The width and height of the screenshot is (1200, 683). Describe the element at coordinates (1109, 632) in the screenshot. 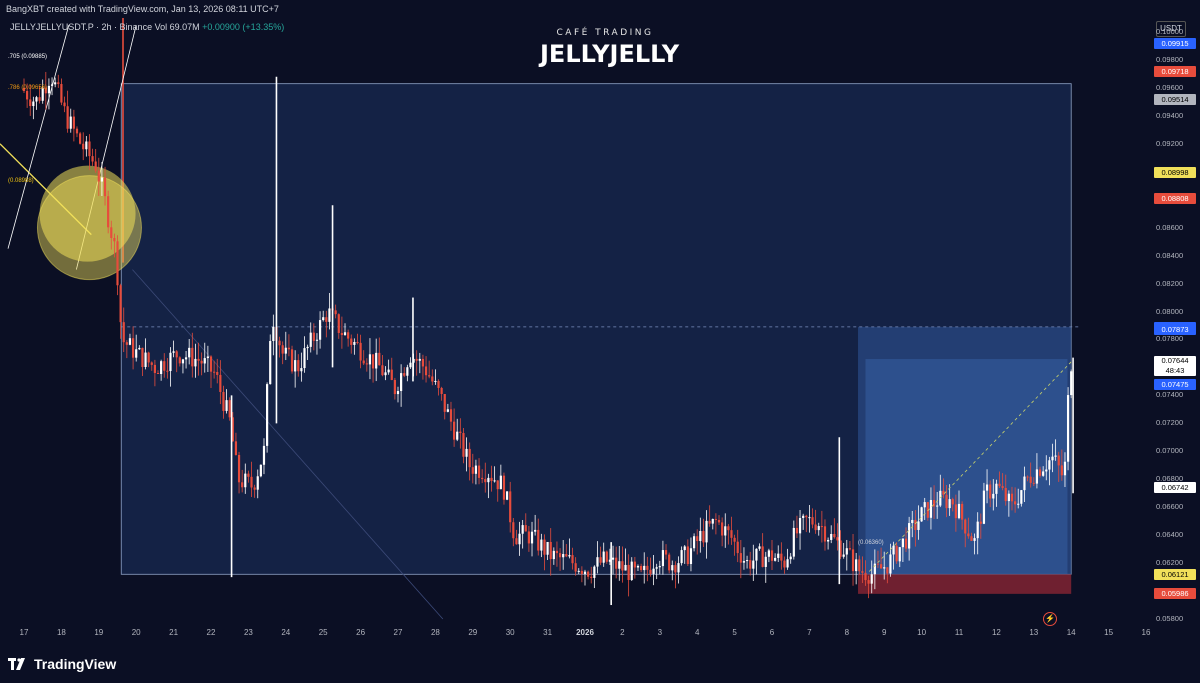

I see `time-tick-label: 15` at that location.